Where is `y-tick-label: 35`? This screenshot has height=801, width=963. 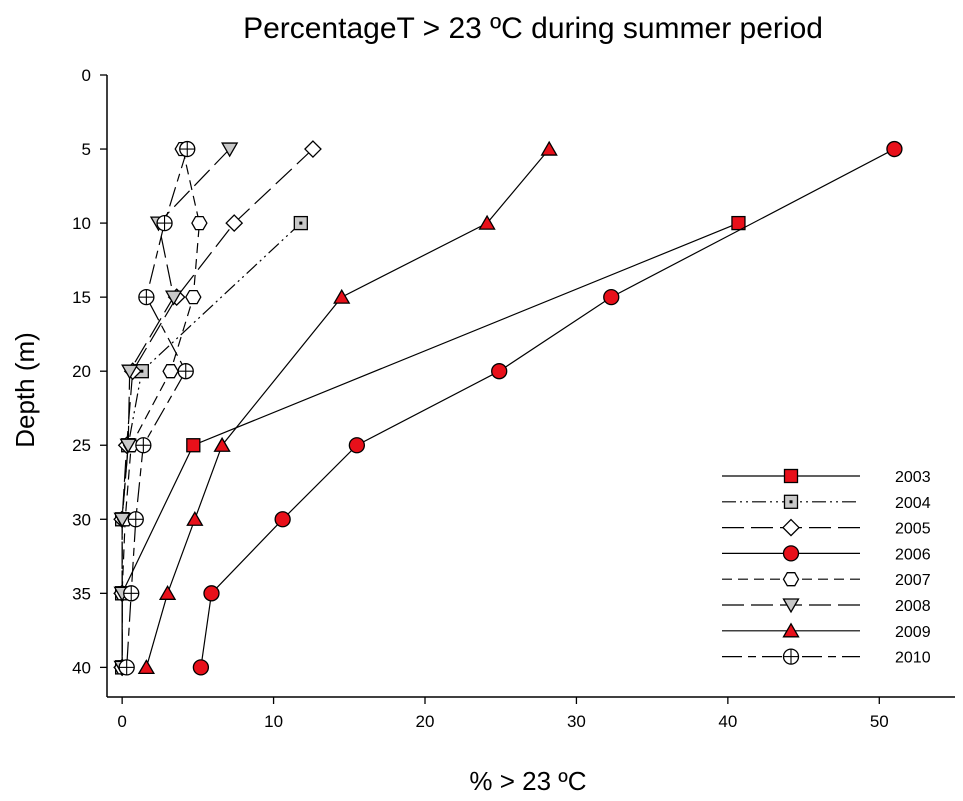 y-tick-label: 35 is located at coordinates (81, 593).